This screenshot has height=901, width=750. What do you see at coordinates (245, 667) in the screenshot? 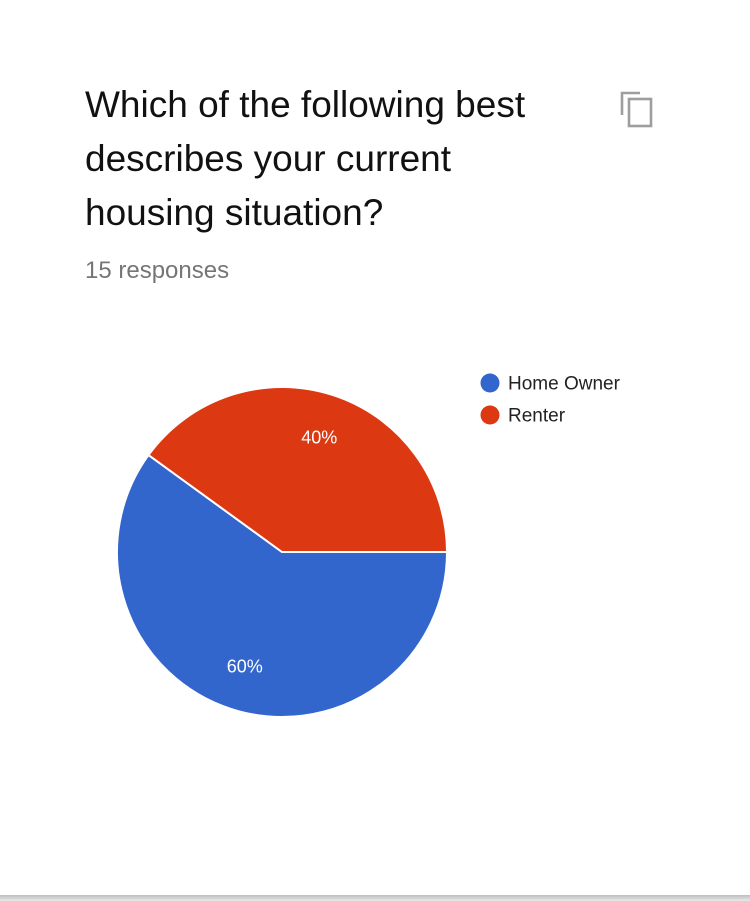
I see `slice-label-home-owner: 60%` at bounding box center [245, 667].